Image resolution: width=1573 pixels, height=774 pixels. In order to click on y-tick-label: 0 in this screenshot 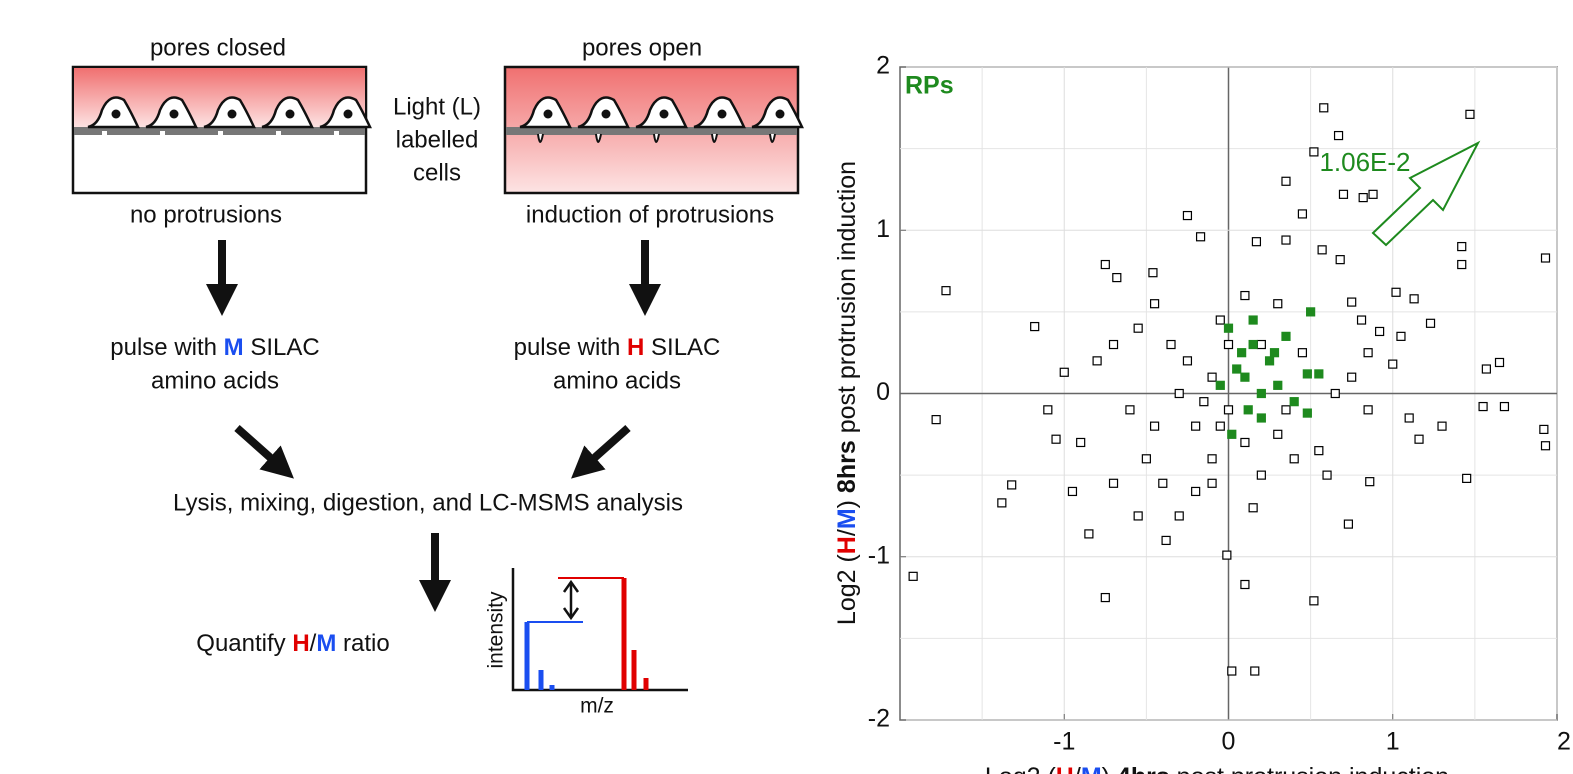, I will do `click(883, 392)`.